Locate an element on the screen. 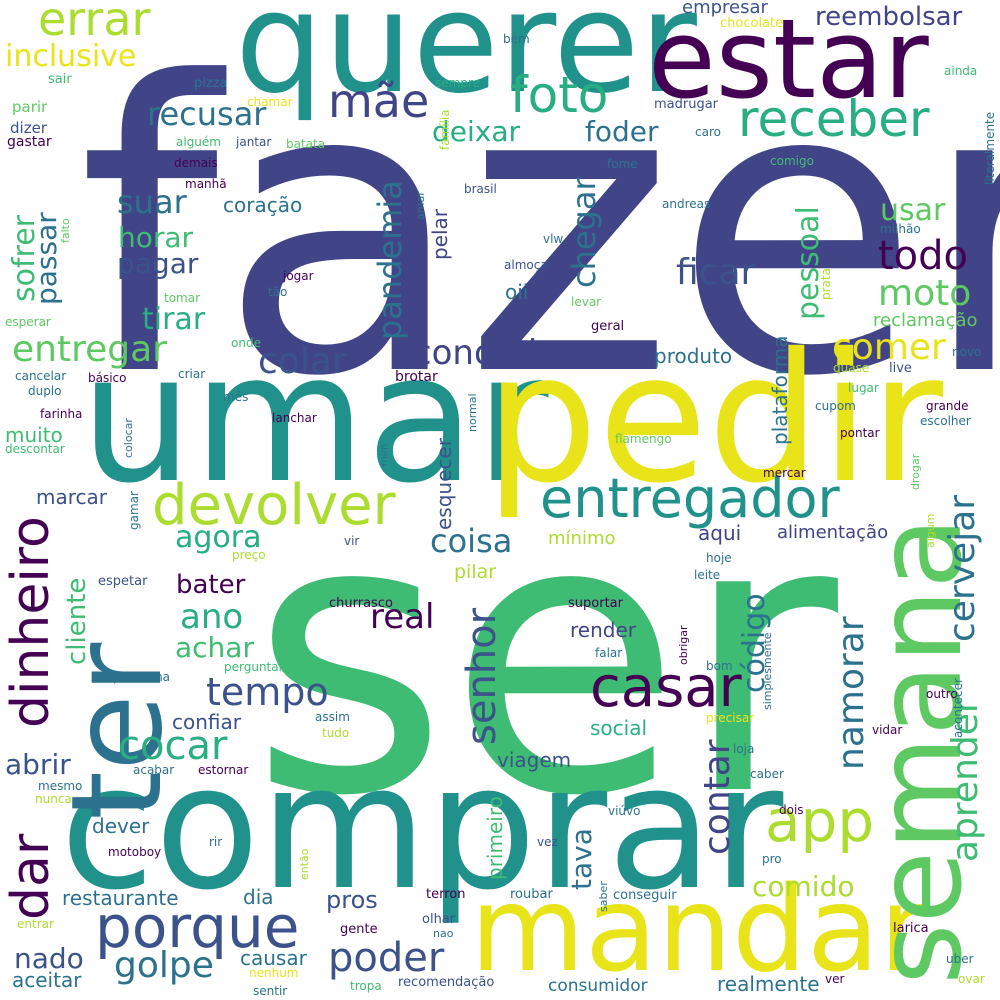  word: nunca is located at coordinates (53, 799).